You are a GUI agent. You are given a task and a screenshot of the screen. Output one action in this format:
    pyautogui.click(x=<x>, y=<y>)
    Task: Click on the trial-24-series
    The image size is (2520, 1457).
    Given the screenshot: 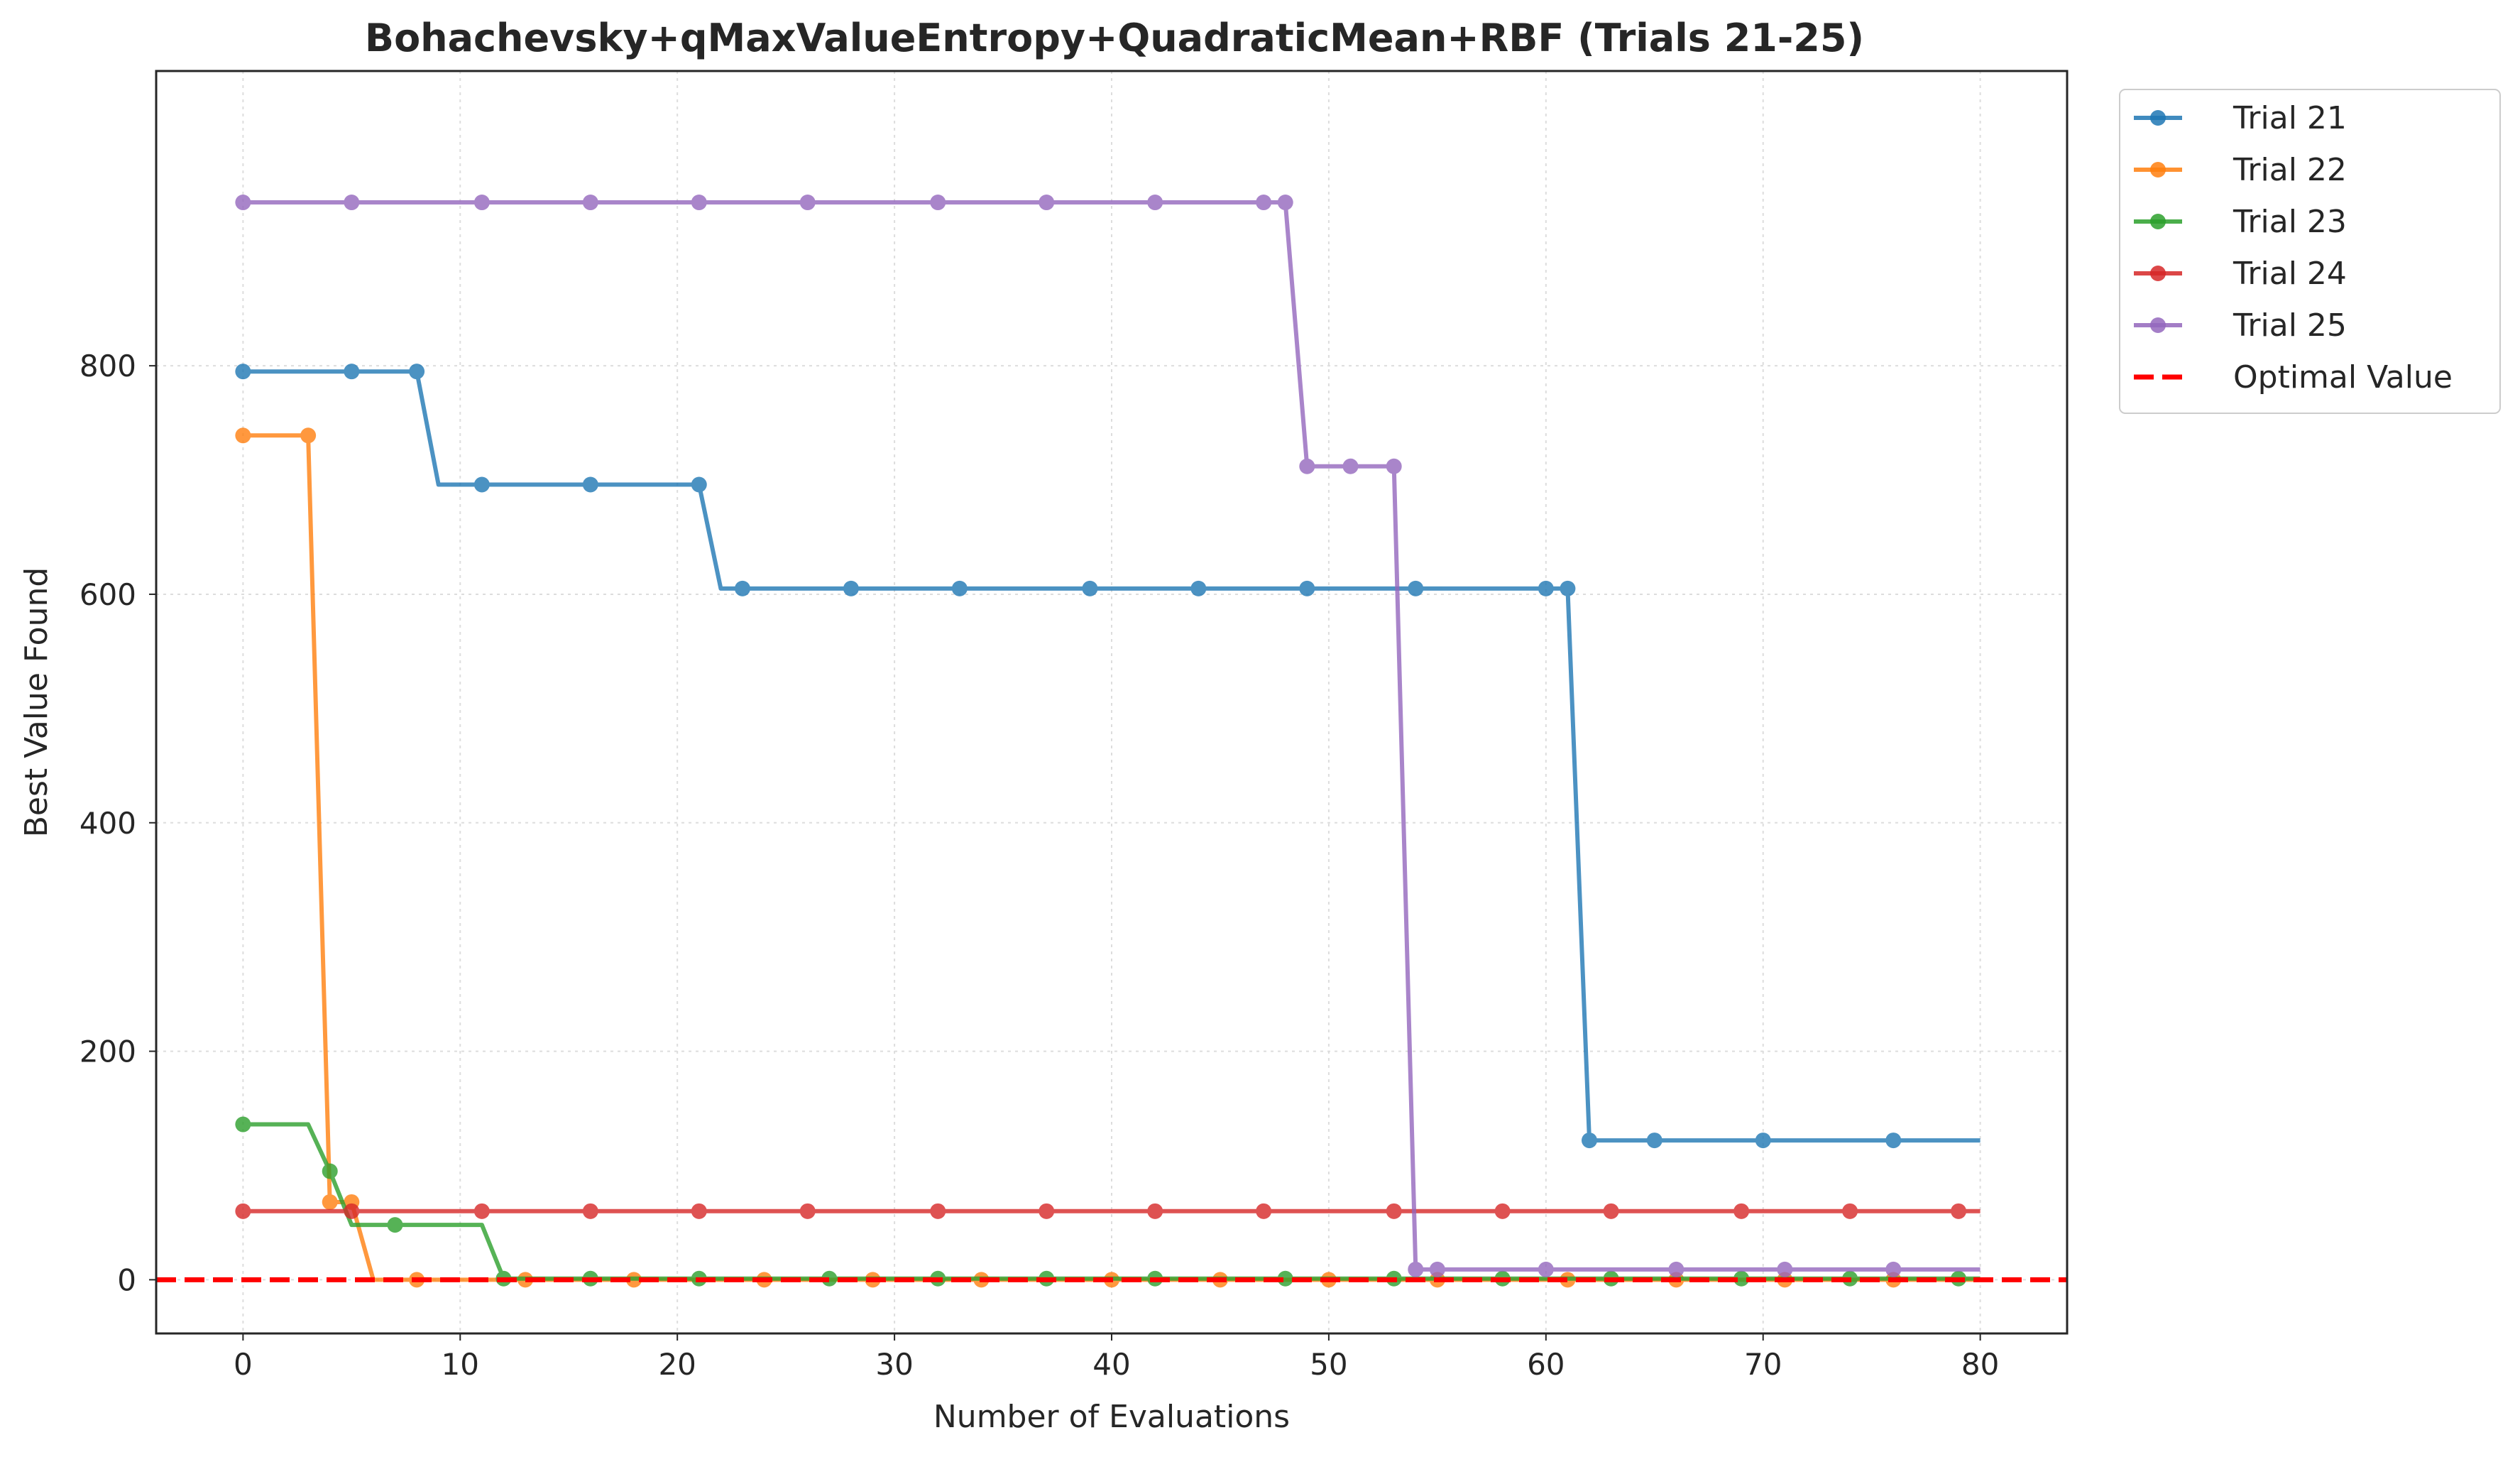 What is the action you would take?
    pyautogui.click(x=1108, y=1211)
    